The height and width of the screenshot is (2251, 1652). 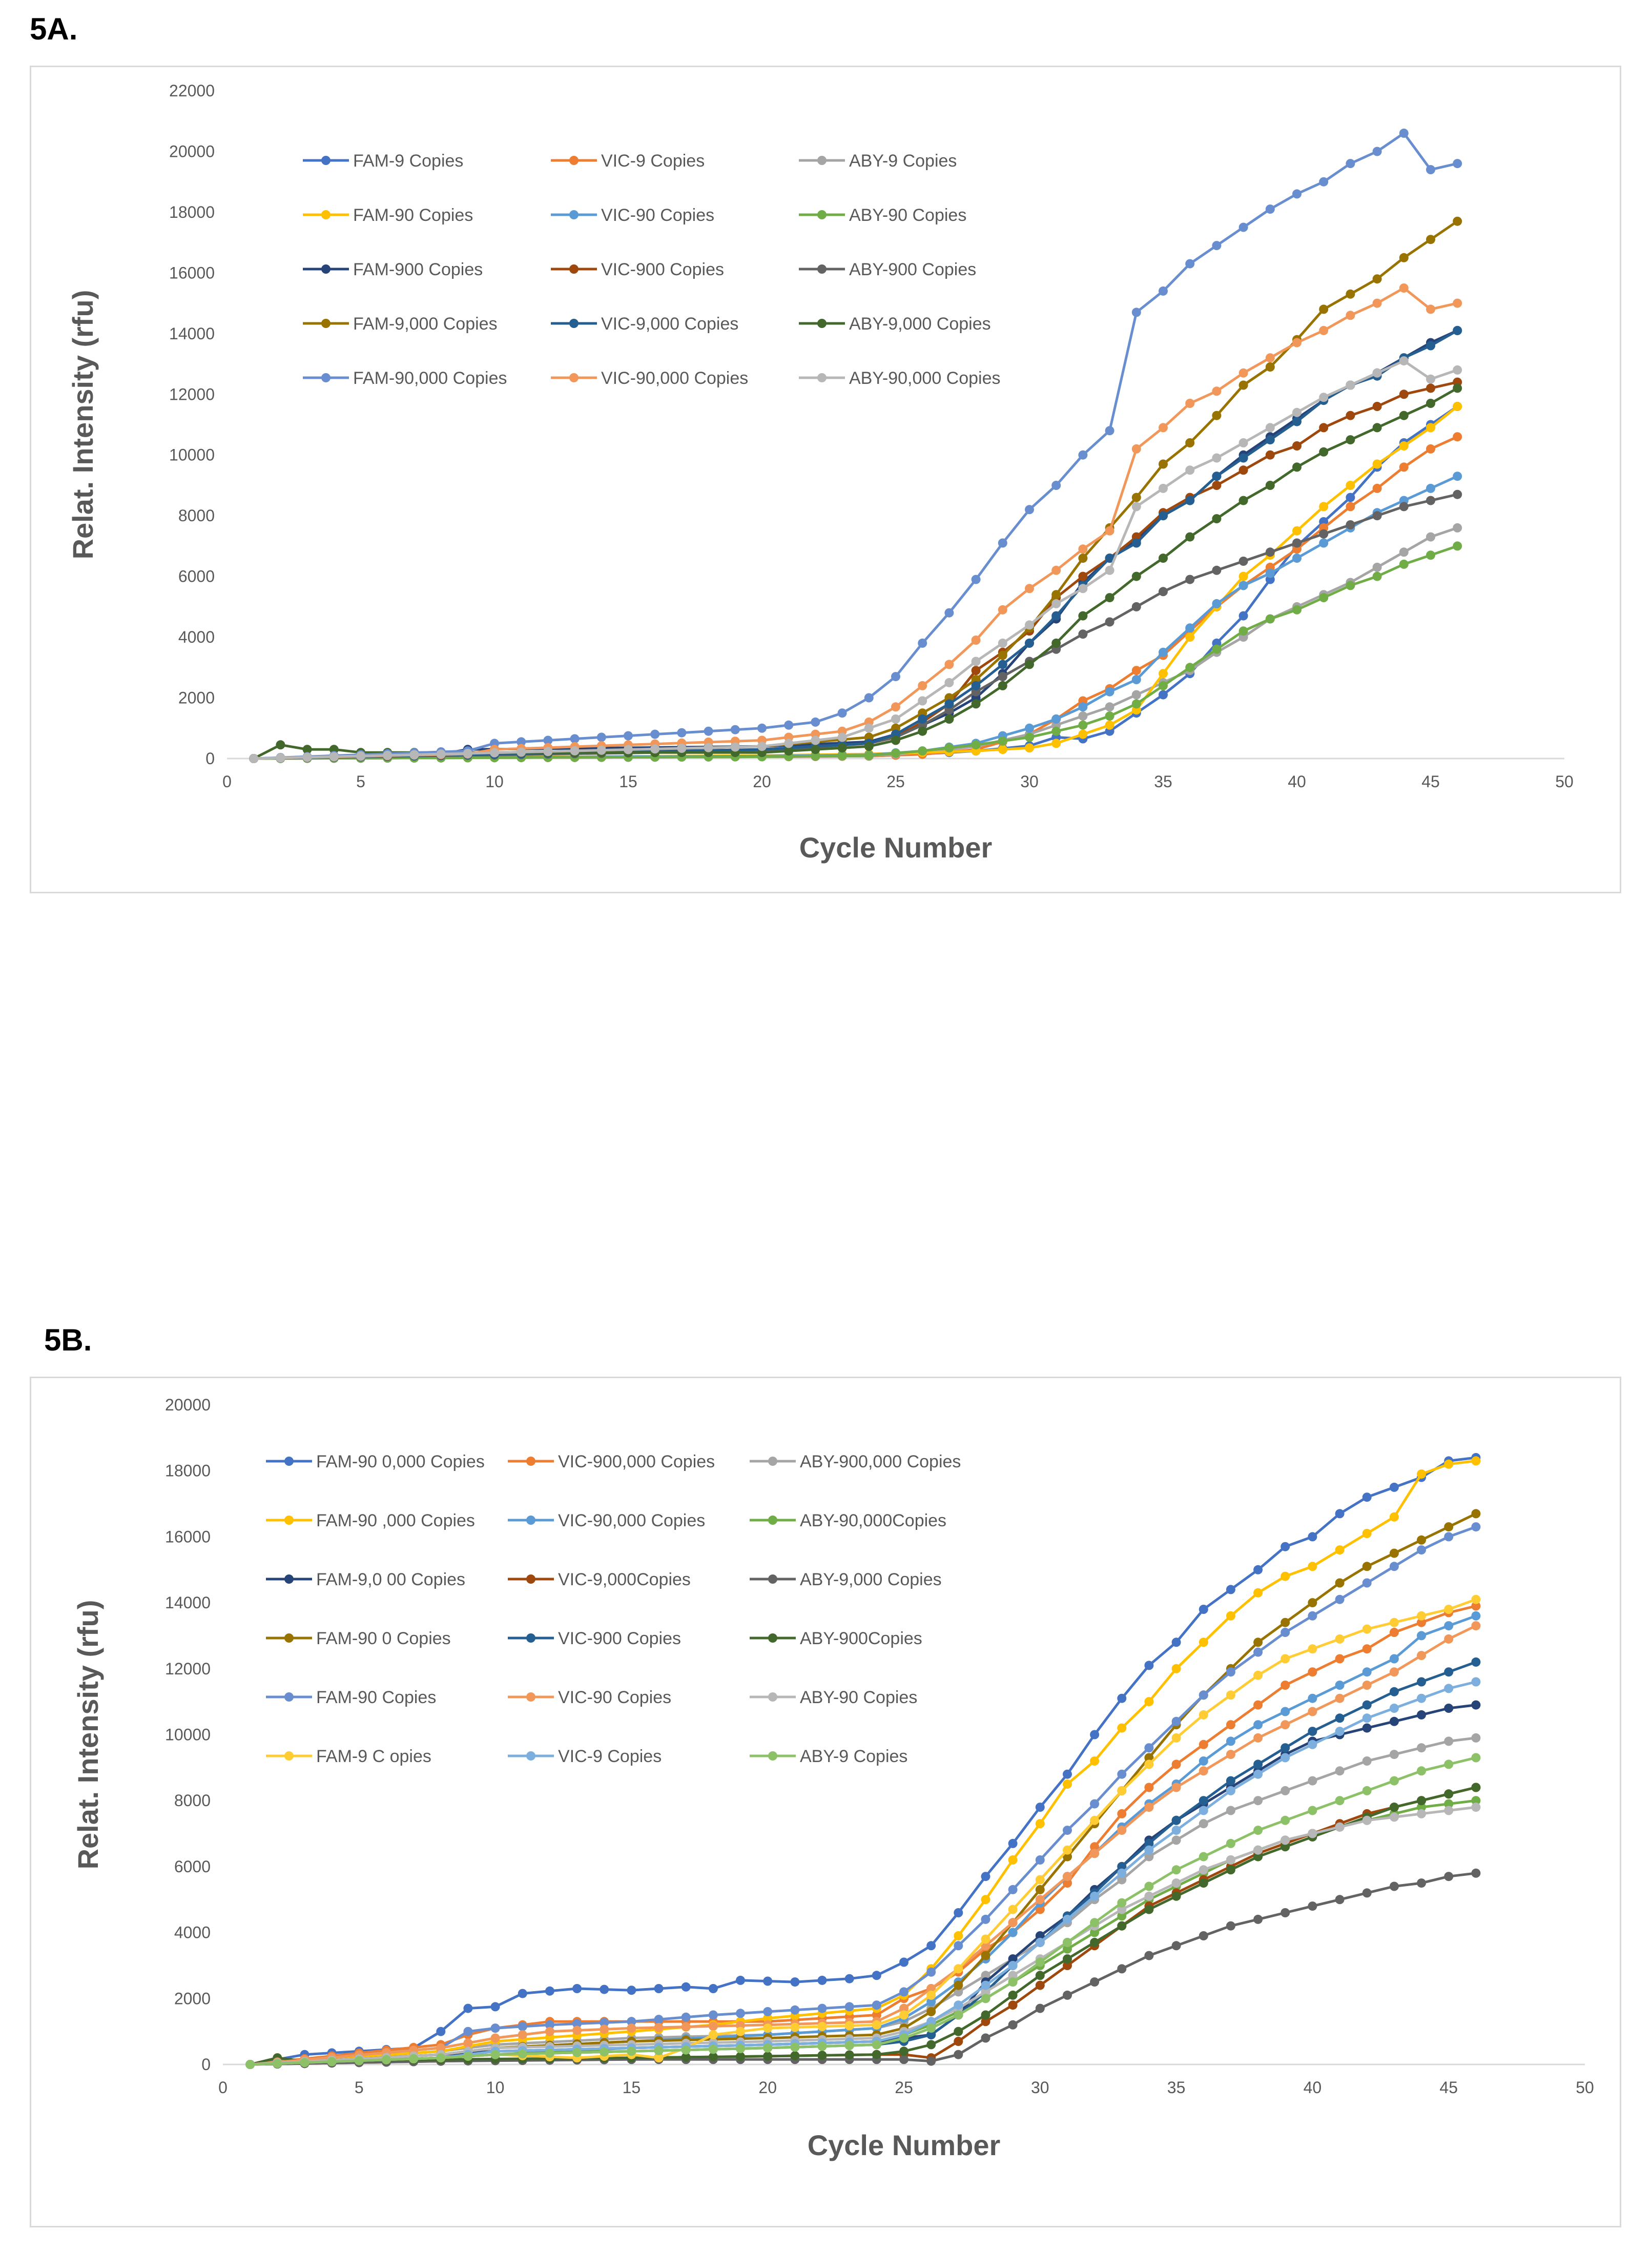 I want to click on chart-5b-legend-item: FAM-90 0,000 Copies, so click(x=375, y=1461).